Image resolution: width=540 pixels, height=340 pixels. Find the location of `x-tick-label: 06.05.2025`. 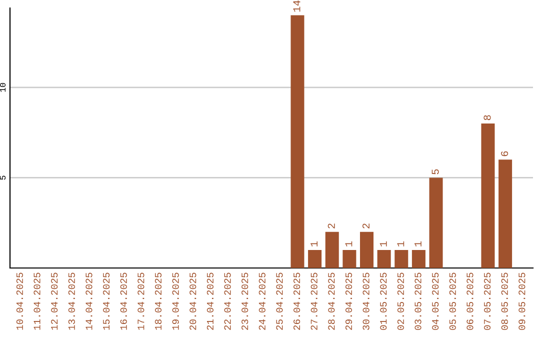

x-tick-label: 06.05.2025 is located at coordinates (470, 301).